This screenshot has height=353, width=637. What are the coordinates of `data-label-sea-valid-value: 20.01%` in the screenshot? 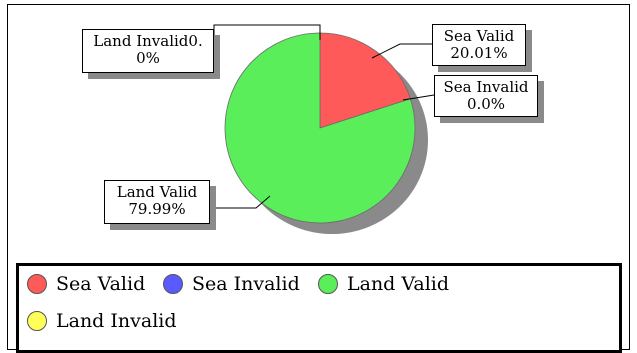 It's located at (479, 53).